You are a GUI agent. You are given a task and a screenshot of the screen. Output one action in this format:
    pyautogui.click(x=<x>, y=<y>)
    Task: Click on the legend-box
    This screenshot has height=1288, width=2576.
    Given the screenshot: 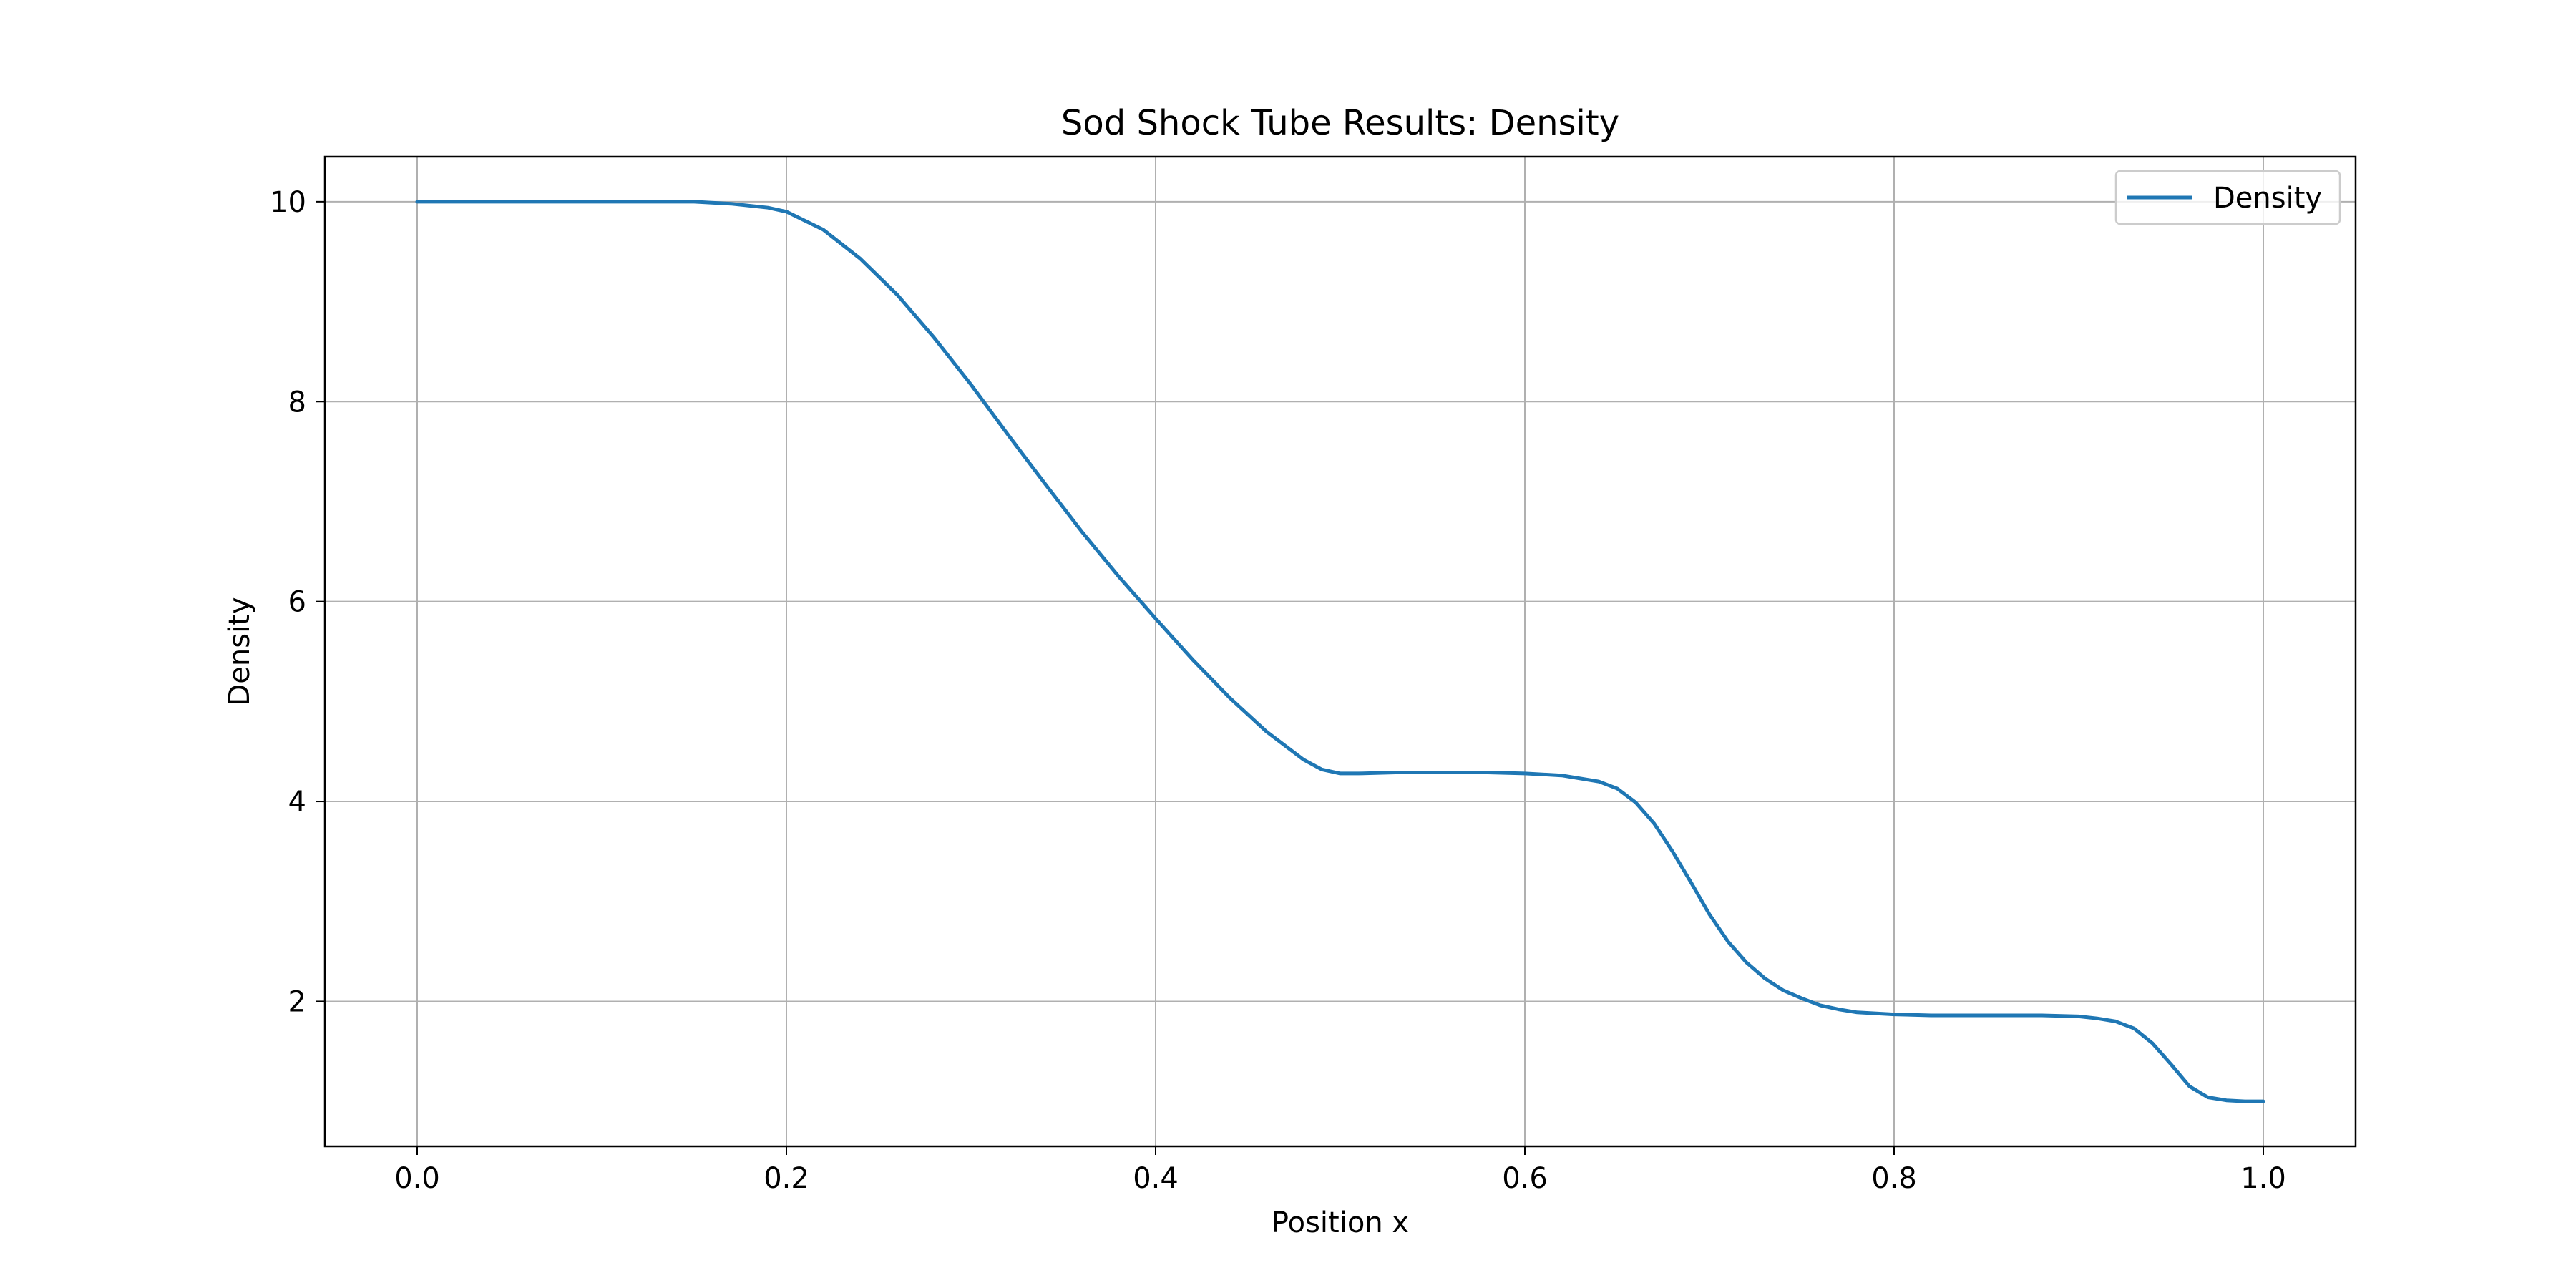 What is the action you would take?
    pyautogui.click(x=2227, y=197)
    